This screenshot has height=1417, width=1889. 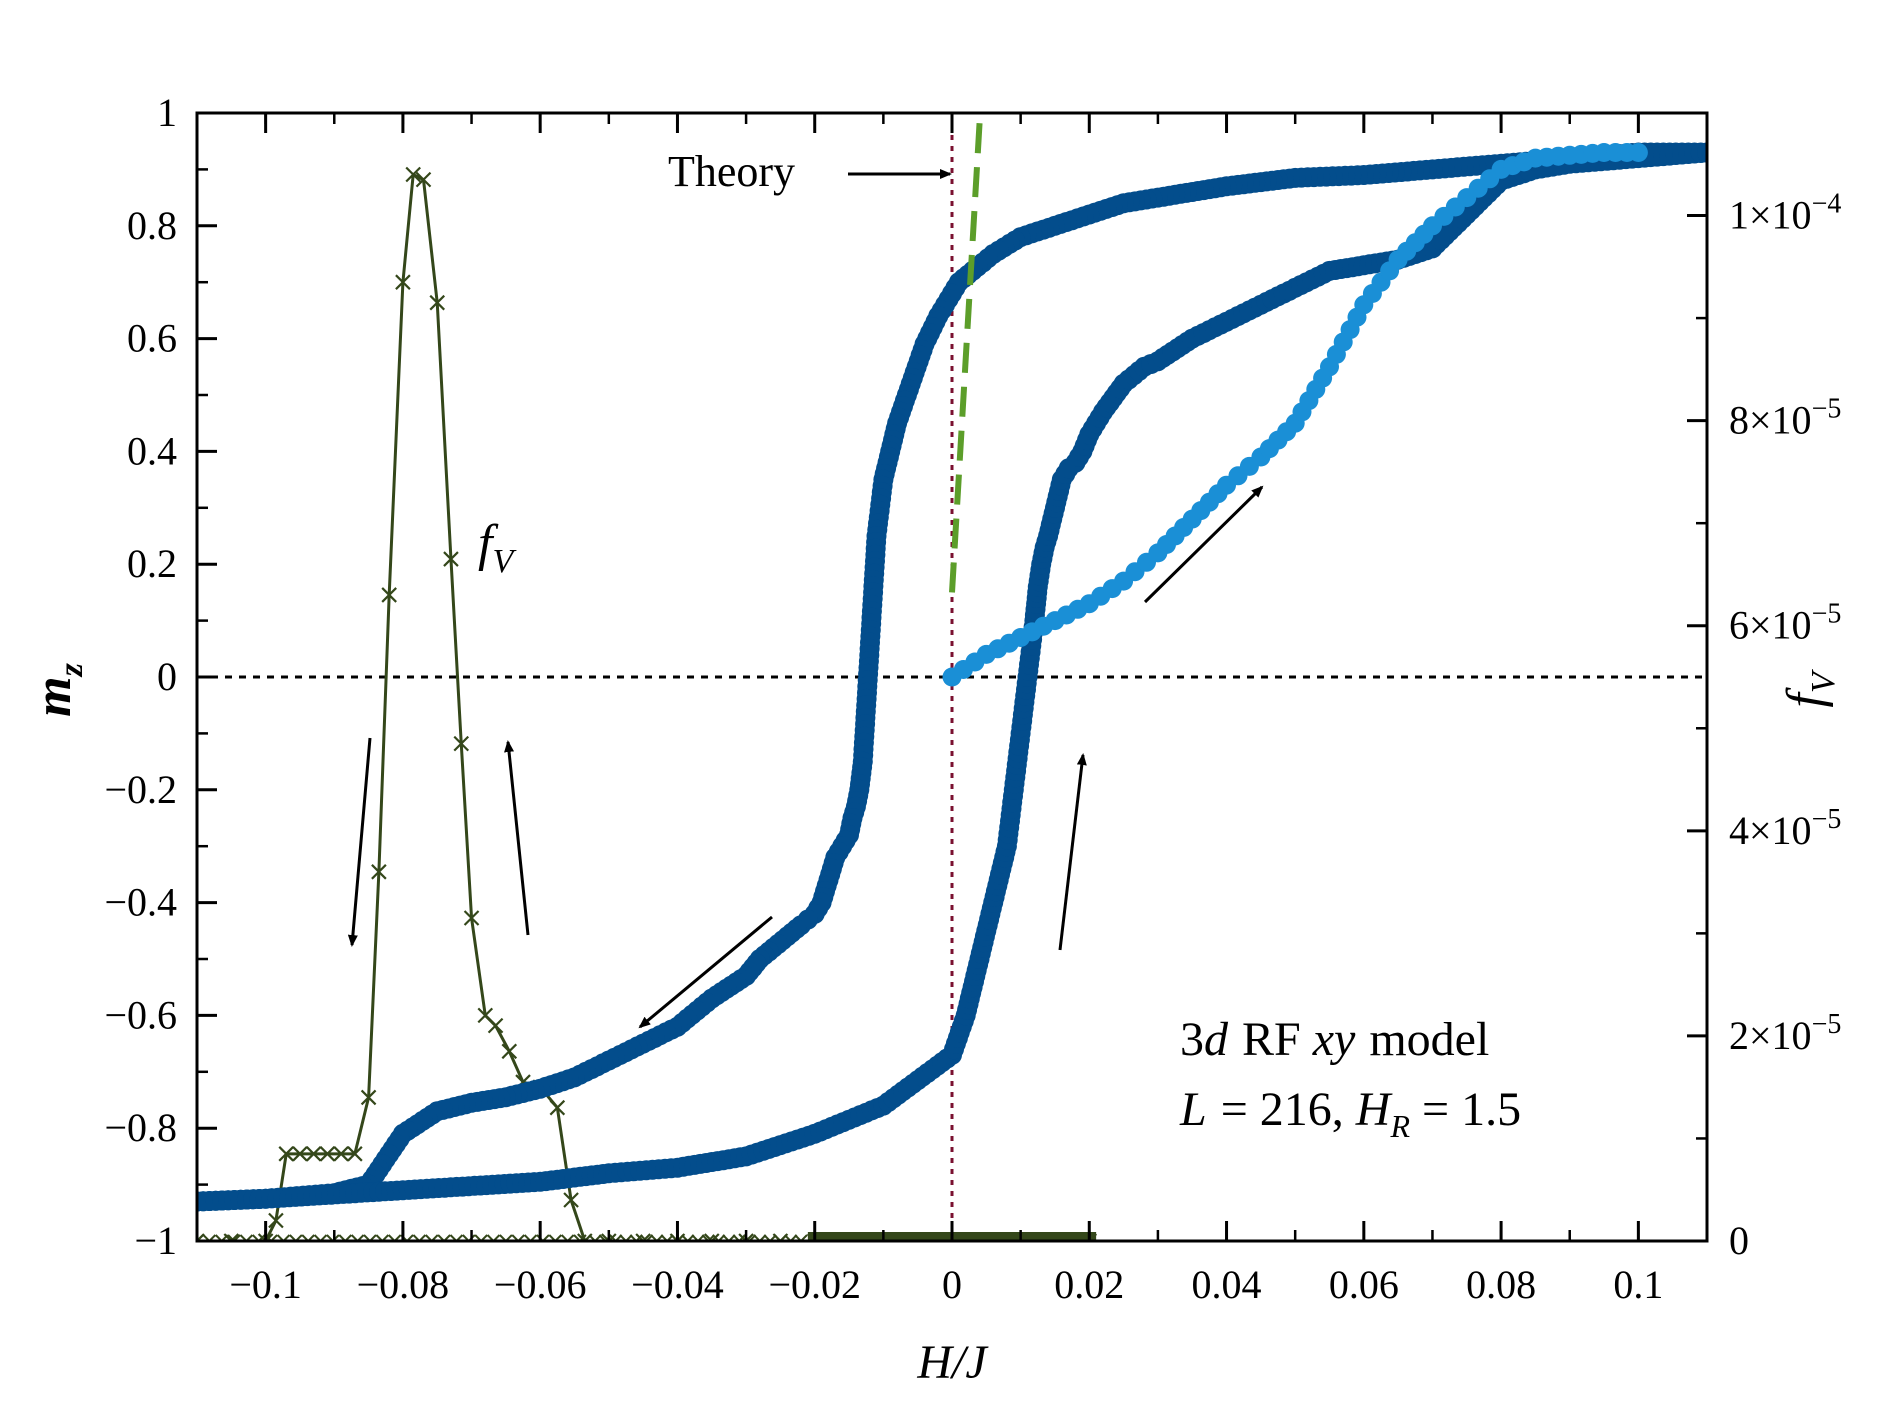 What do you see at coordinates (517, 838) in the screenshot?
I see `arrow-ascending-left` at bounding box center [517, 838].